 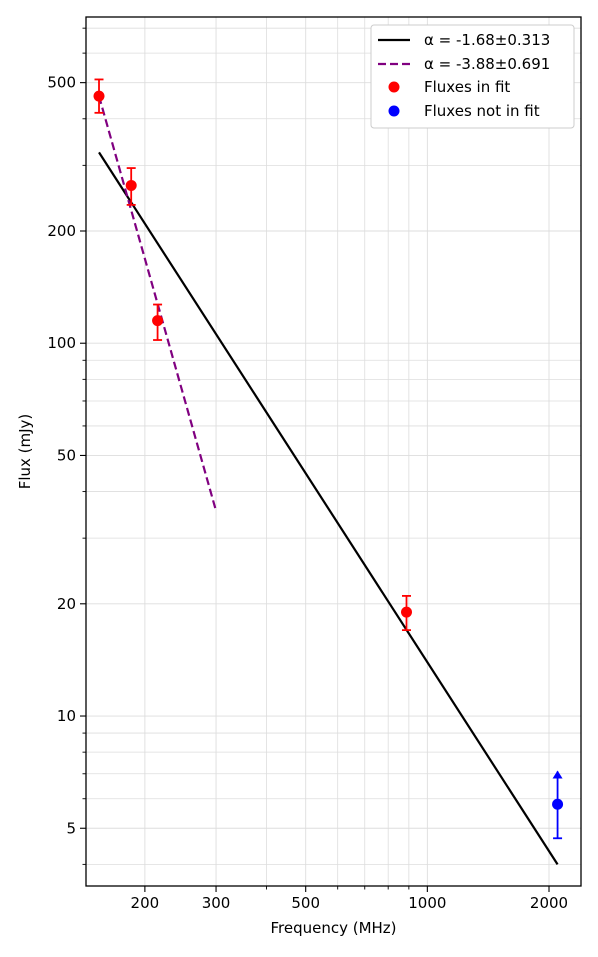 What do you see at coordinates (333, 928) in the screenshot?
I see `x-axis-label: Frequency (MHz)` at bounding box center [333, 928].